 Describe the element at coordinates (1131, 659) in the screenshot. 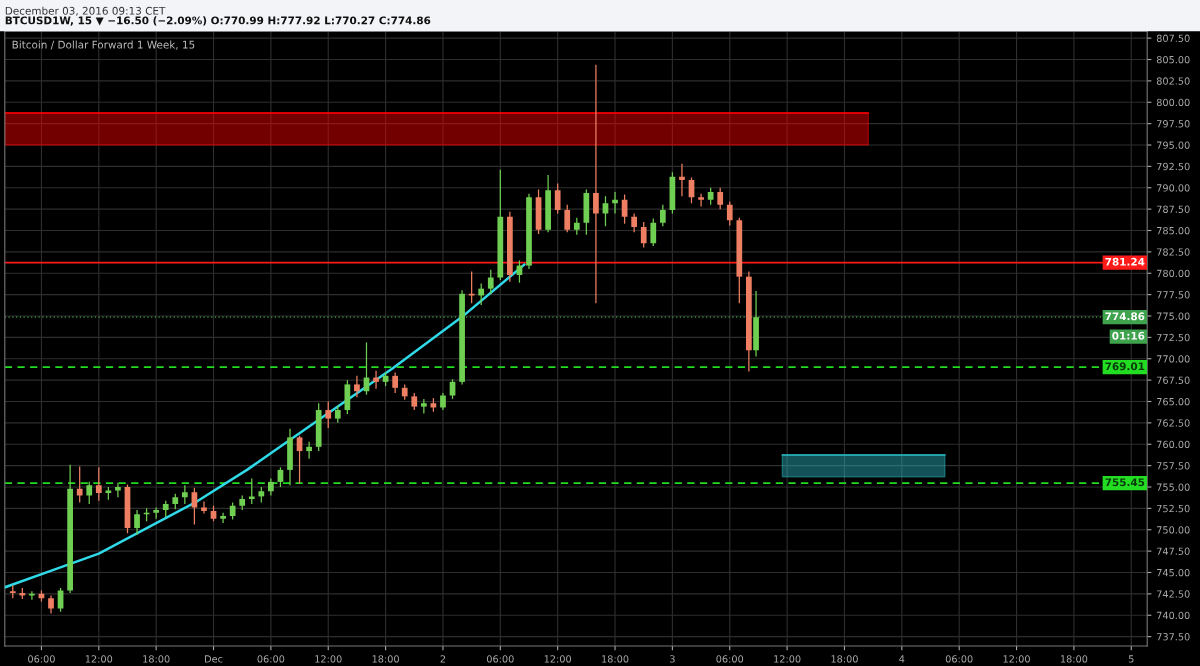

I see `x-tick-label: 5` at that location.